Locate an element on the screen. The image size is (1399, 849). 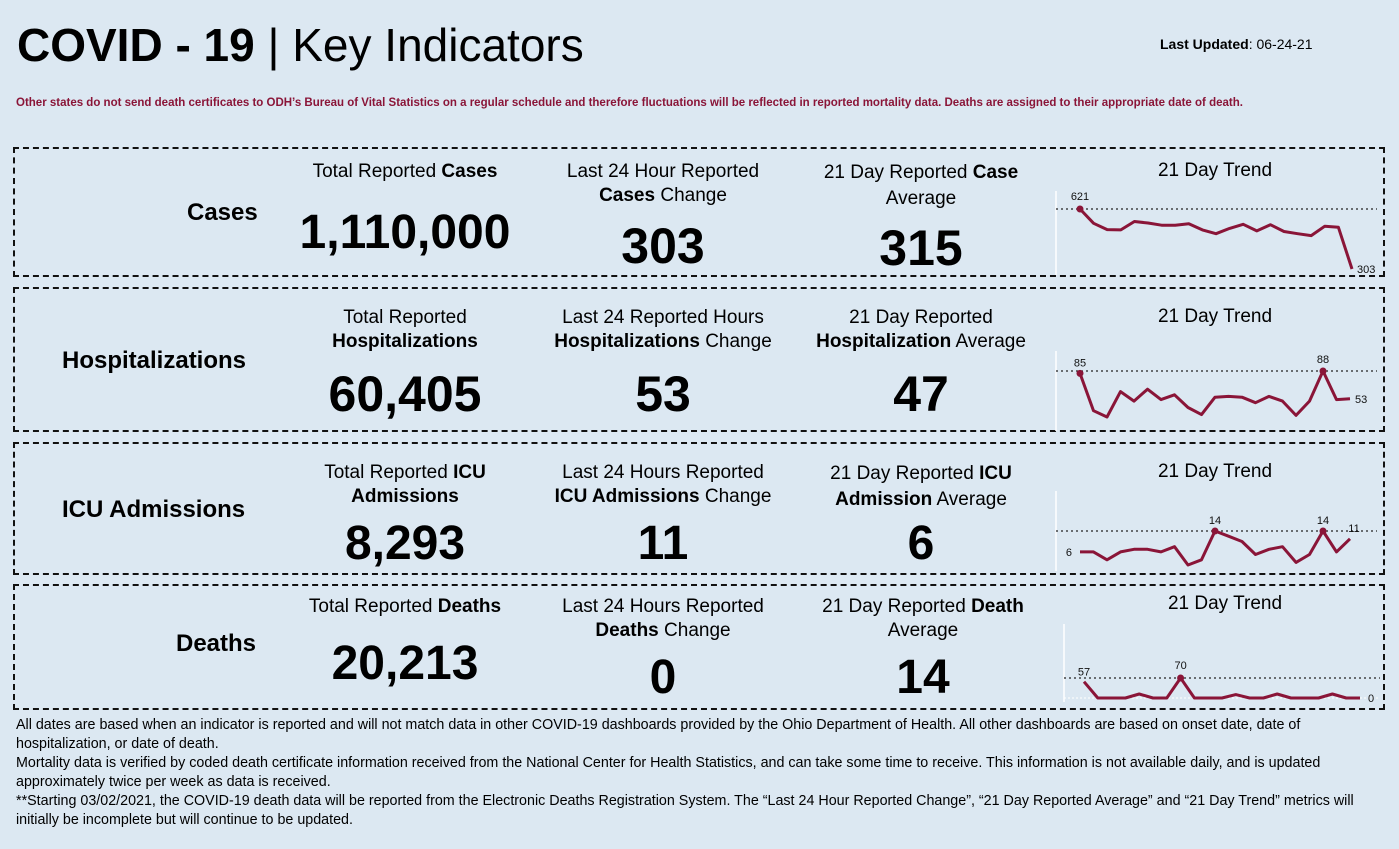
trend-data-label: 88 is located at coordinates (1323, 360).